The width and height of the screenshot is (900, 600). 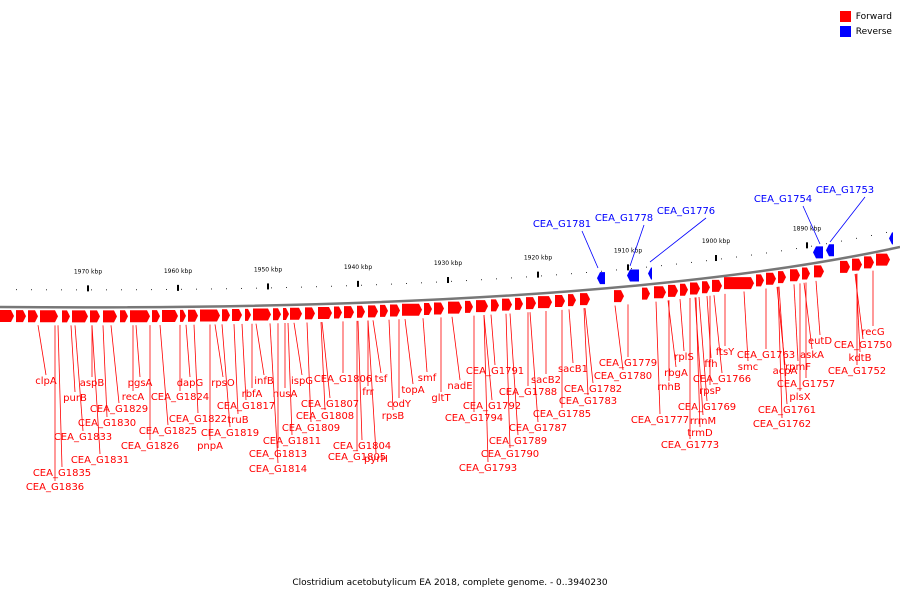 What do you see at coordinates (325, 416) in the screenshot?
I see `forward-gene-label: CEA_G1808` at bounding box center [325, 416].